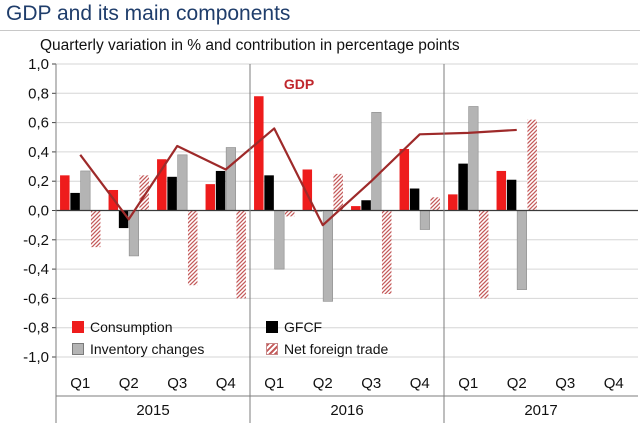 This screenshot has width=640, height=423. I want to click on y-tick-label: -0,4, so click(36, 269).